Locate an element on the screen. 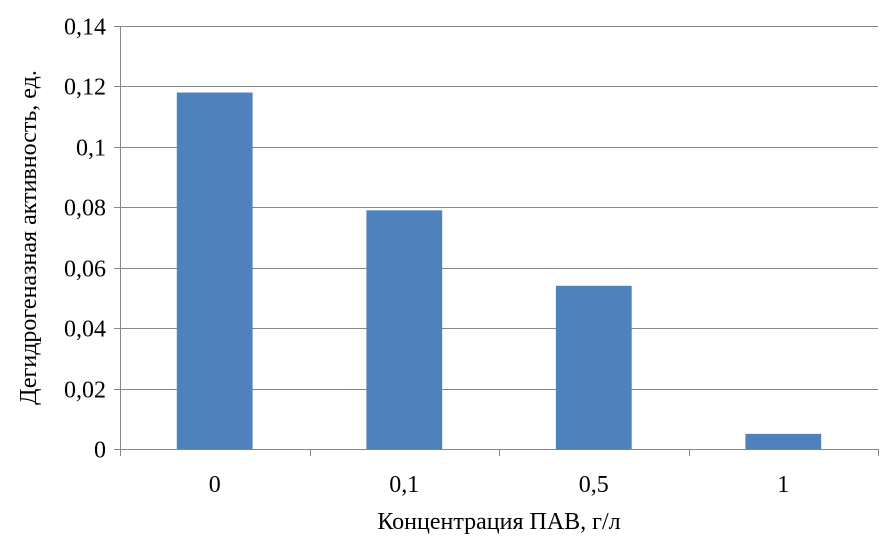 Image resolution: width=889 pixels, height=538 pixels. x-tick-label: 1 is located at coordinates (783, 485).